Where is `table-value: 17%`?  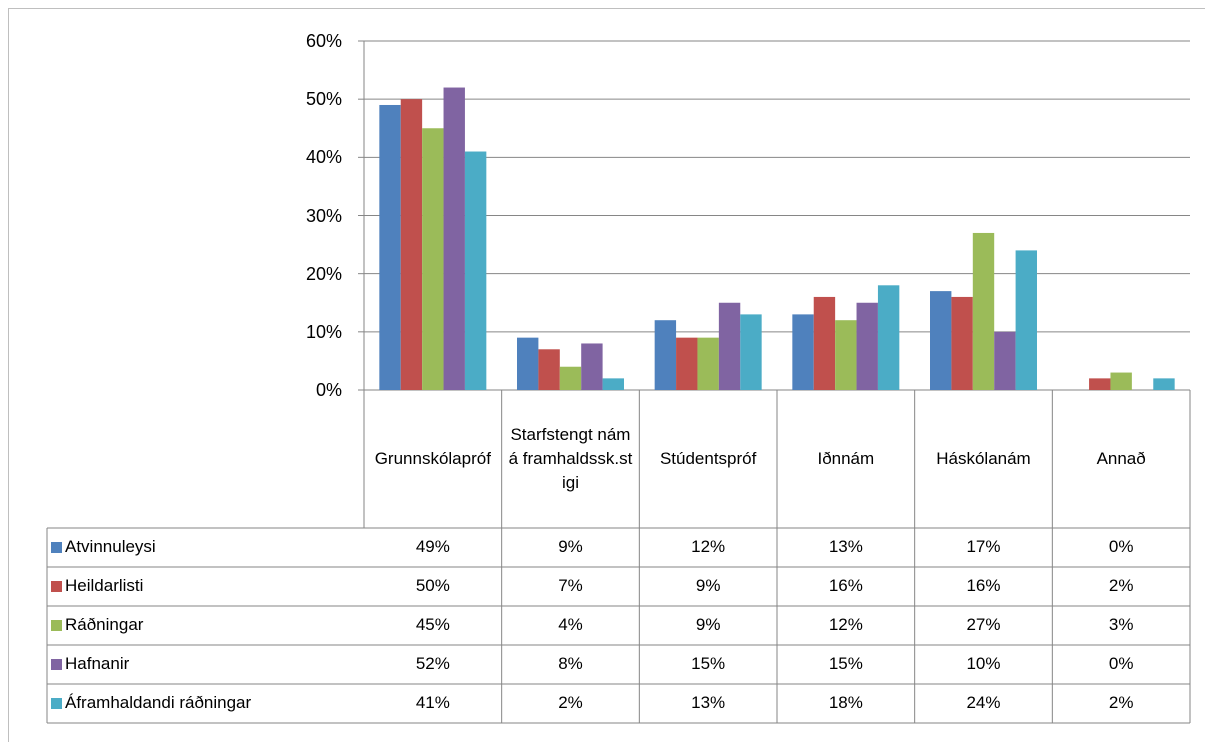 table-value: 17% is located at coordinates (983, 546).